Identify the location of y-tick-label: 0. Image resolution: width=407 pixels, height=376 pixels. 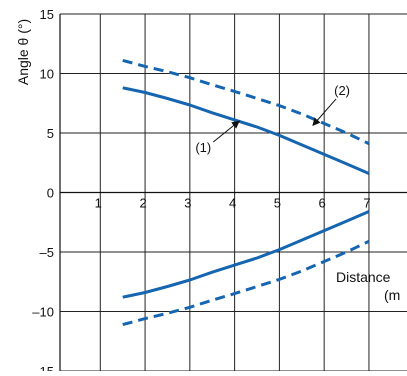
(50, 193).